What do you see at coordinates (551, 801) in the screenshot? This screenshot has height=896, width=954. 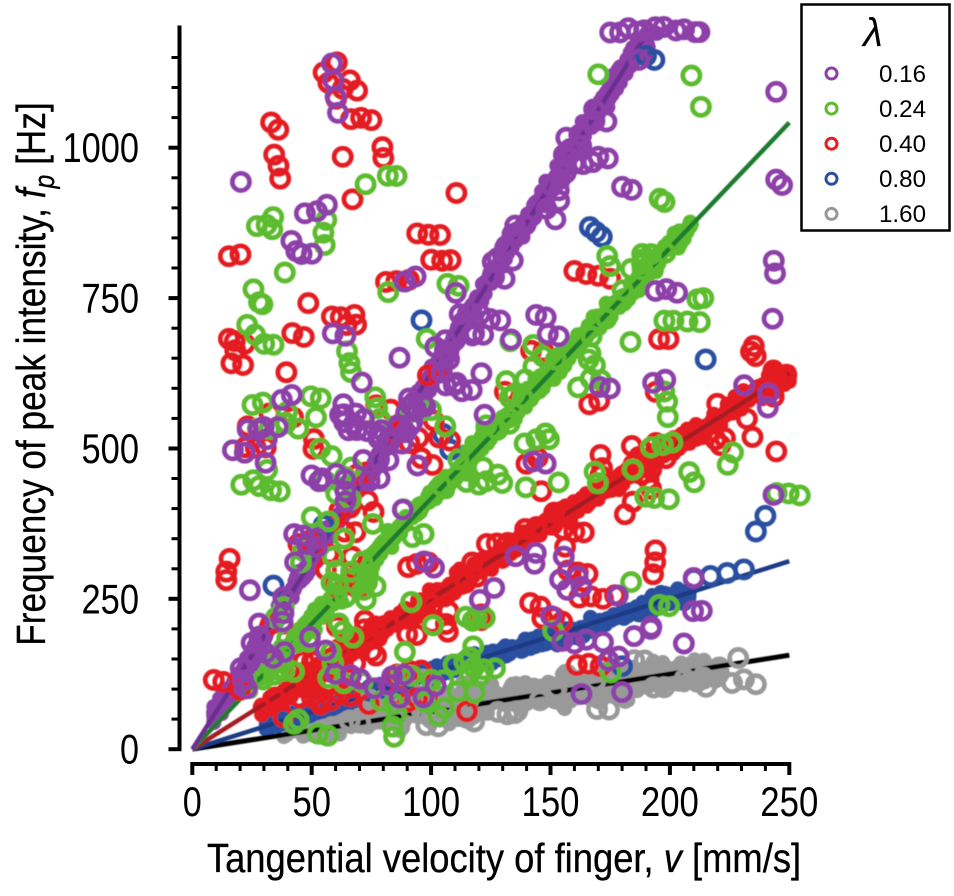 I see `svg-text: 150` at bounding box center [551, 801].